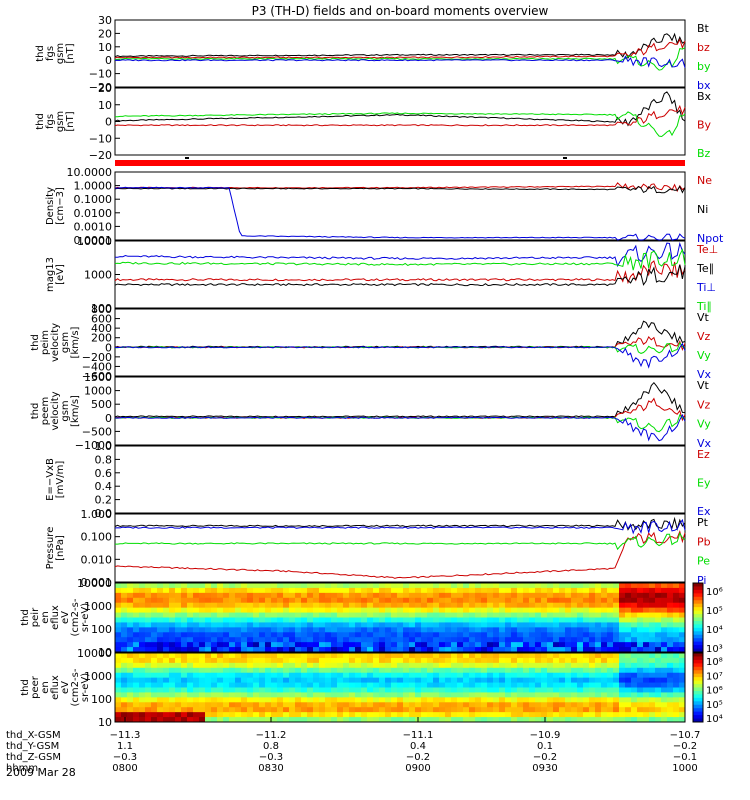 This screenshot has width=750, height=800. Describe the element at coordinates (33, 757) in the screenshot. I see `x-row-label: thd_Z-GSM` at that location.